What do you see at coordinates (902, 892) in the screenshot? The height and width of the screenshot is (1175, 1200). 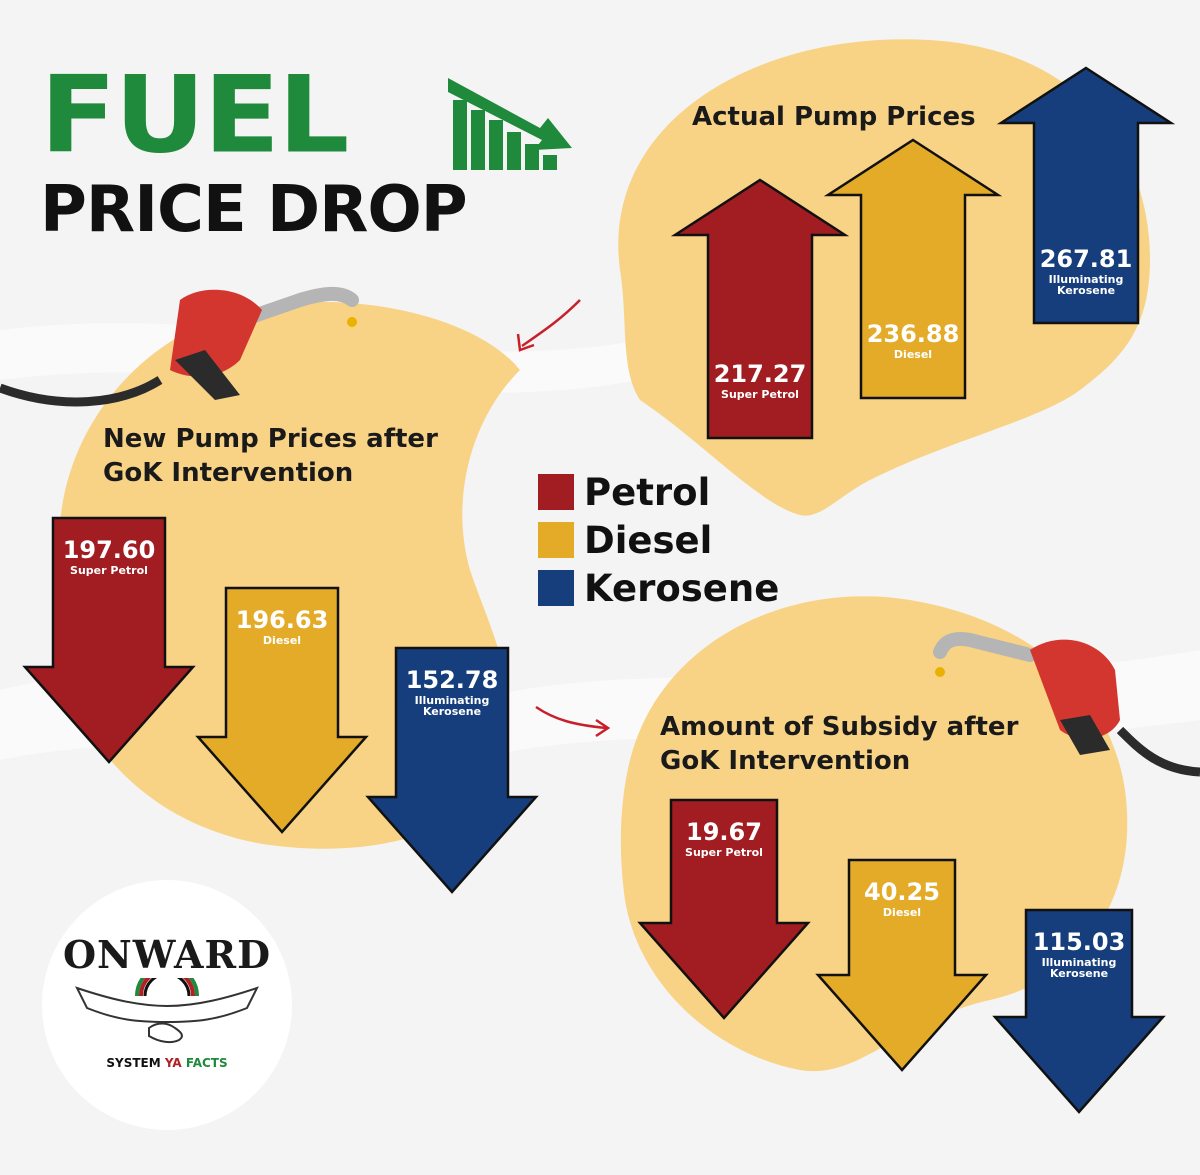 I see `data-label-value: 40.25` at bounding box center [902, 892].